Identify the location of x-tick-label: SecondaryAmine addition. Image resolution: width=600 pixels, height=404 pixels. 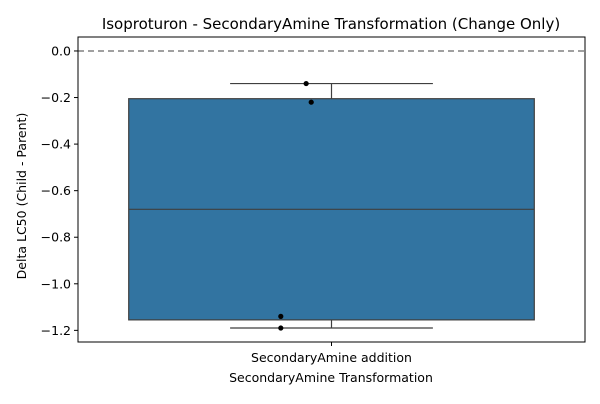
(331, 357).